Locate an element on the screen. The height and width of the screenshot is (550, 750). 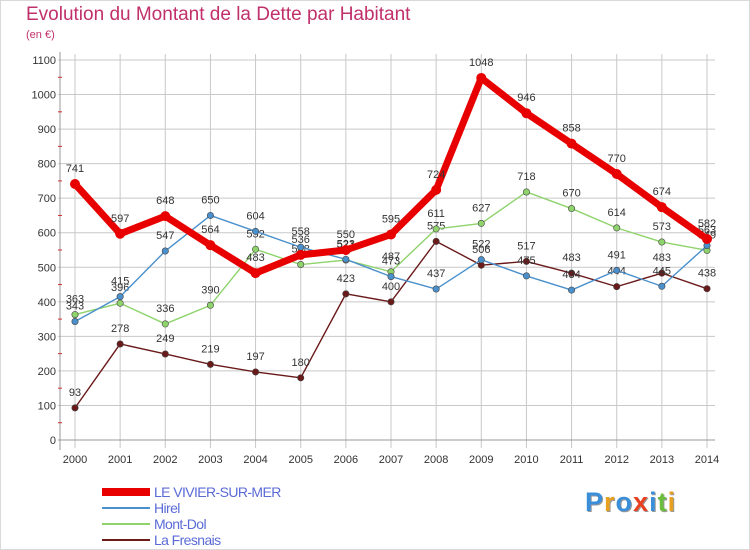
data-label-le-vivier-sur-mer: 724 is located at coordinates (436, 175).